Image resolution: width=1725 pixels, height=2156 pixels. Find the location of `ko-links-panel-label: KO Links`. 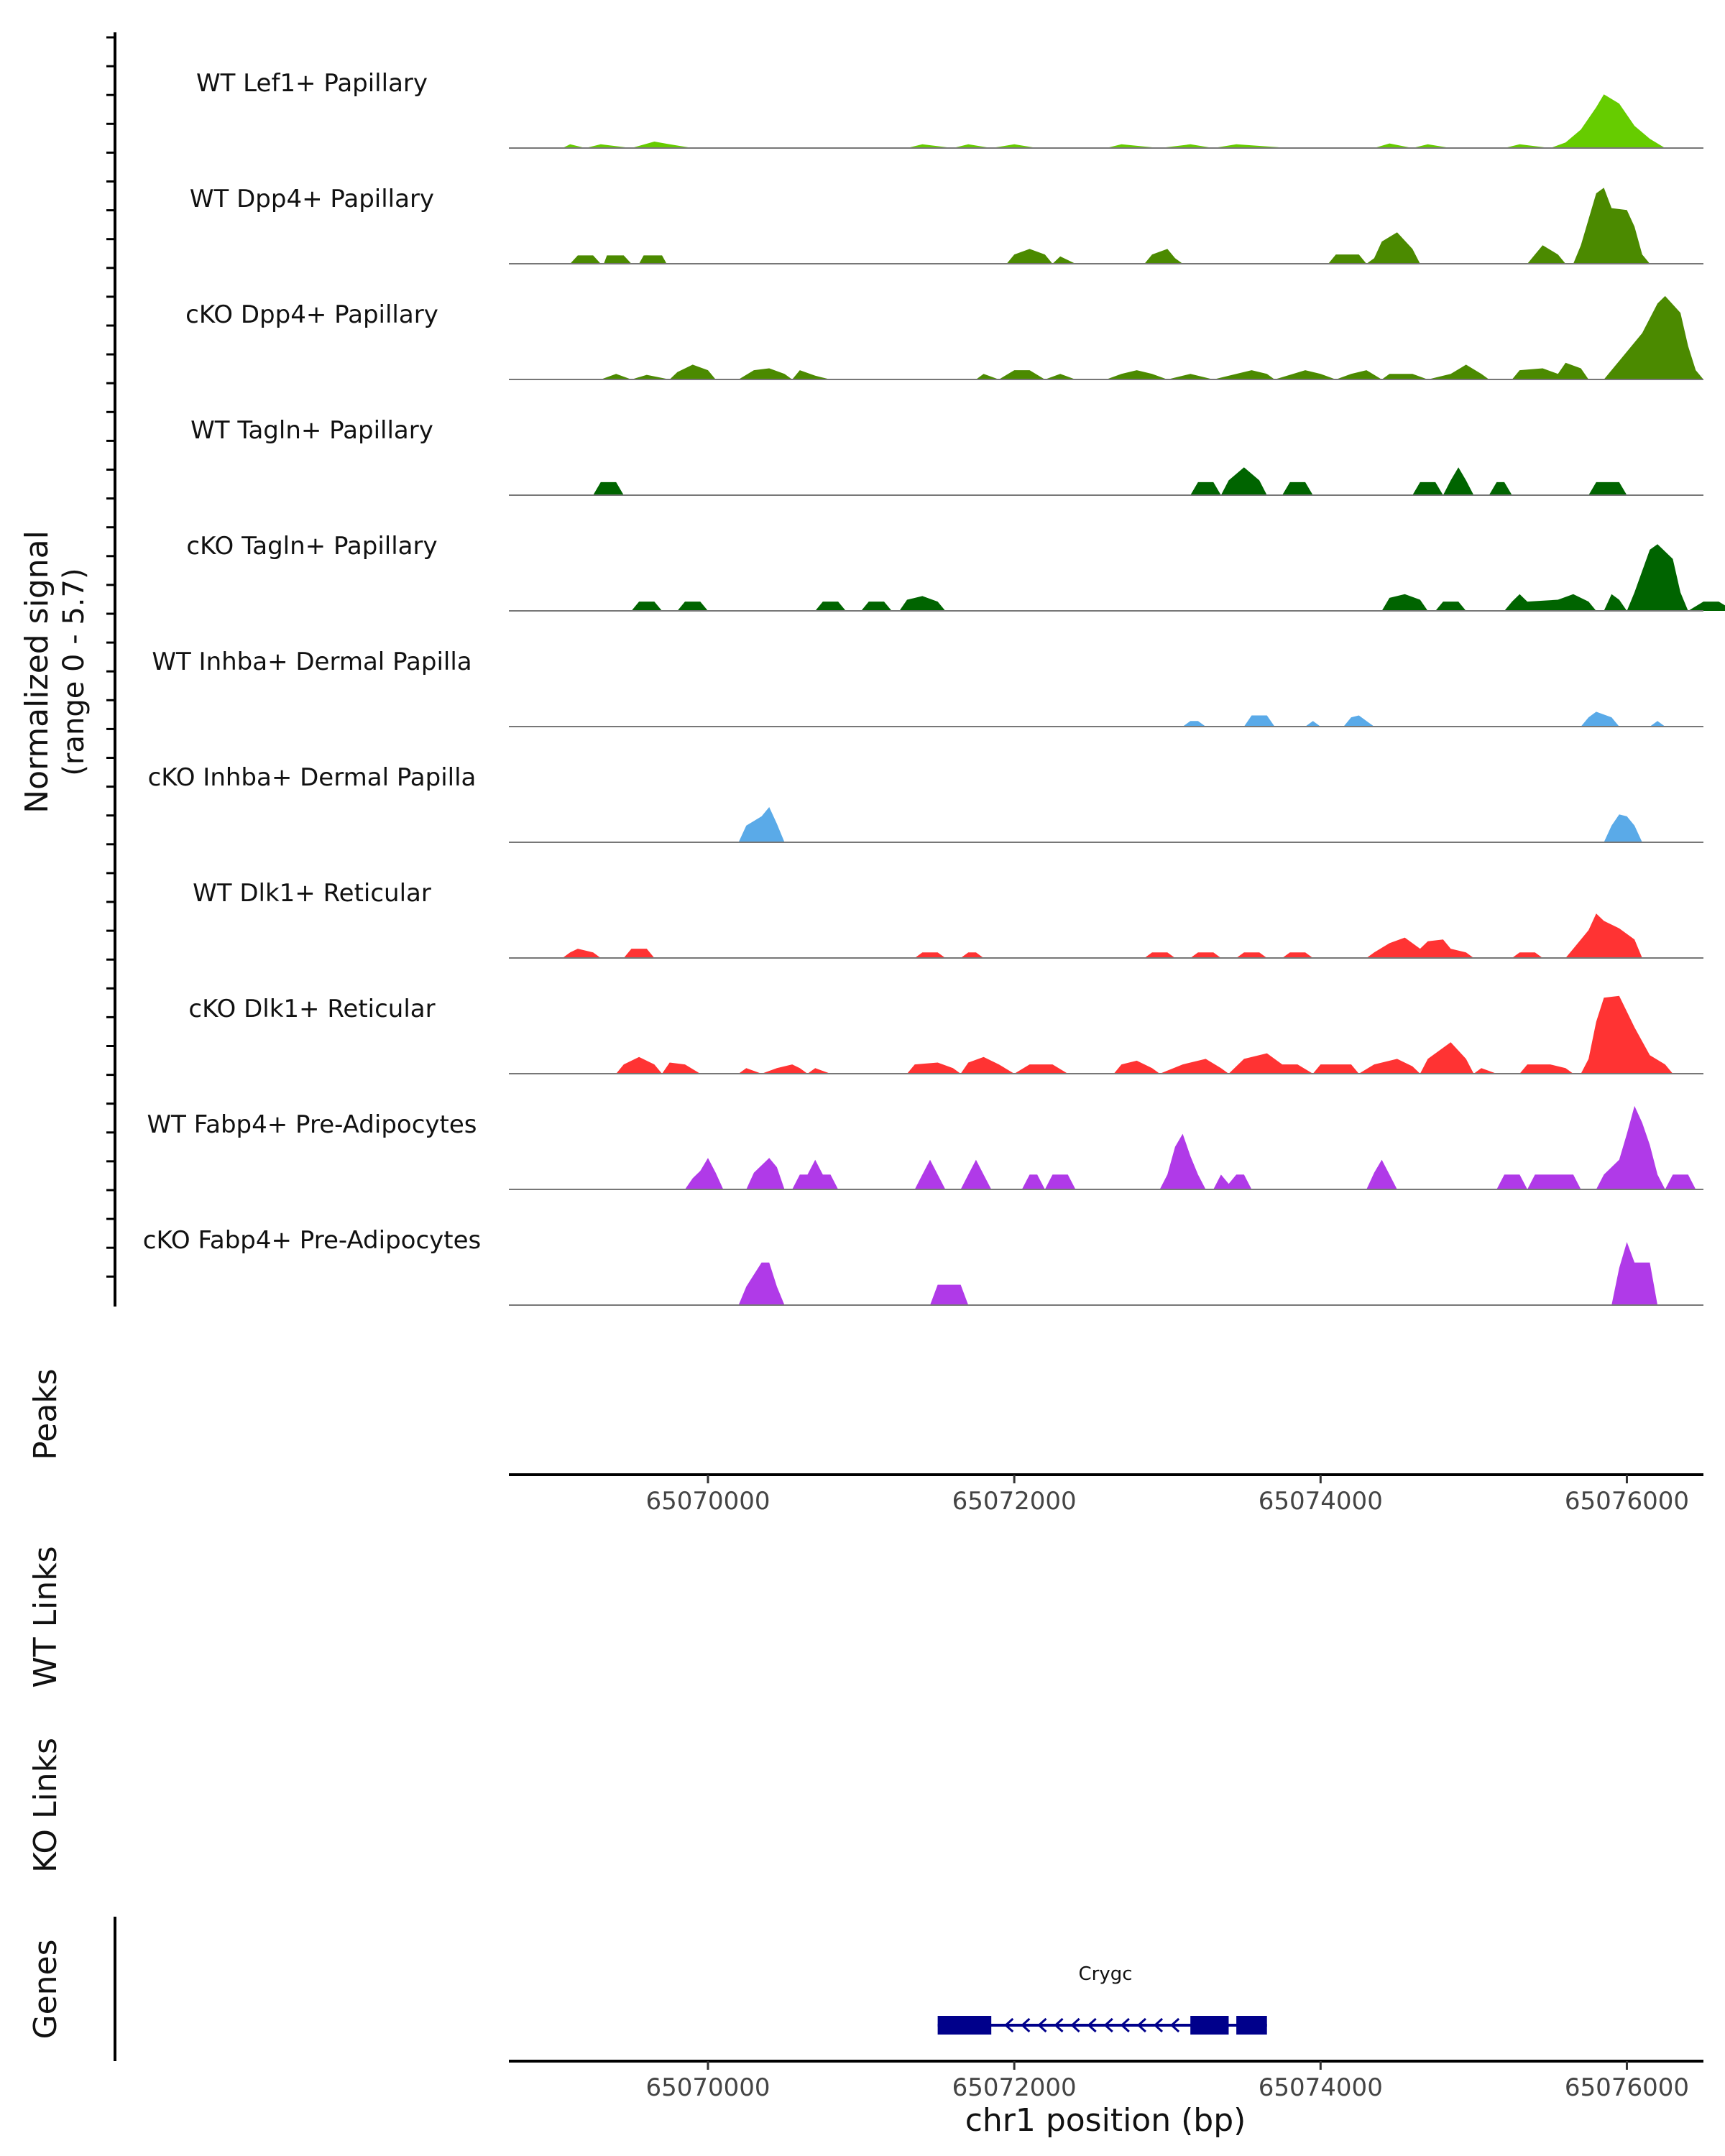

ko-links-panel-label: KO Links is located at coordinates (45, 1805).